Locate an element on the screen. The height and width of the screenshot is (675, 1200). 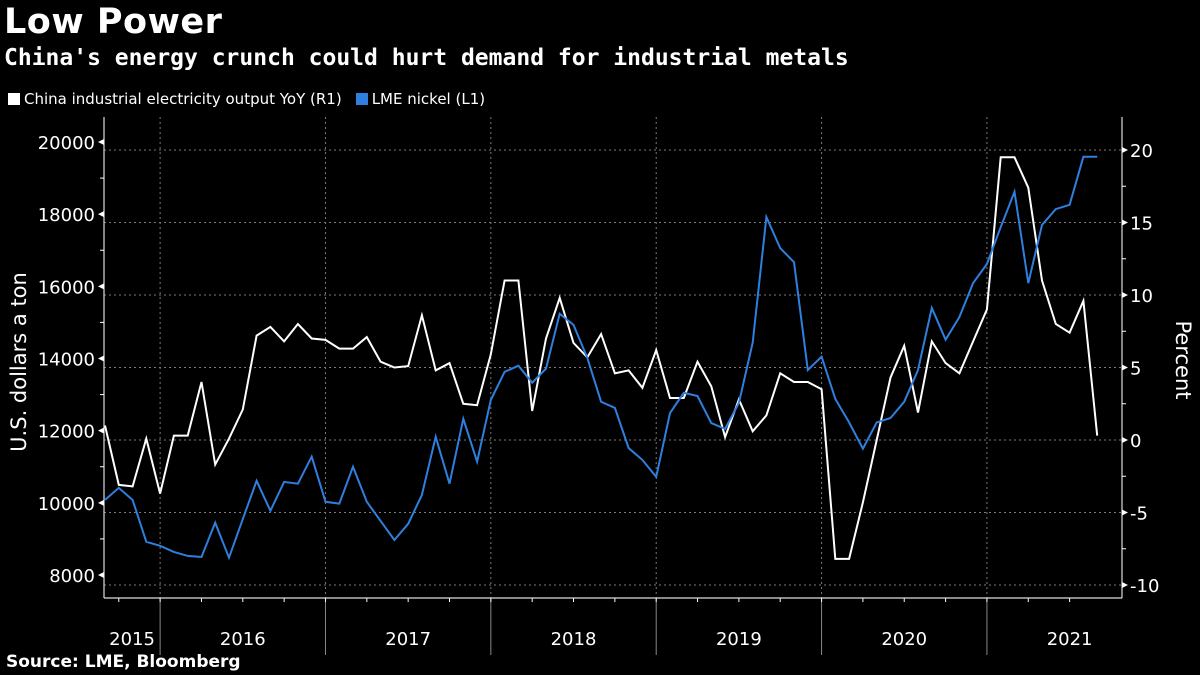
legend-swatch-electricity is located at coordinates (14, 99).